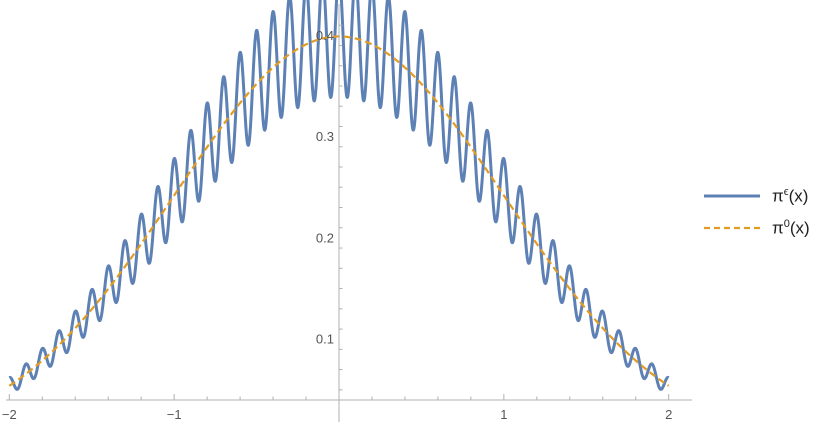  What do you see at coordinates (174, 414) in the screenshot?
I see `x-tick-label: −1` at bounding box center [174, 414].